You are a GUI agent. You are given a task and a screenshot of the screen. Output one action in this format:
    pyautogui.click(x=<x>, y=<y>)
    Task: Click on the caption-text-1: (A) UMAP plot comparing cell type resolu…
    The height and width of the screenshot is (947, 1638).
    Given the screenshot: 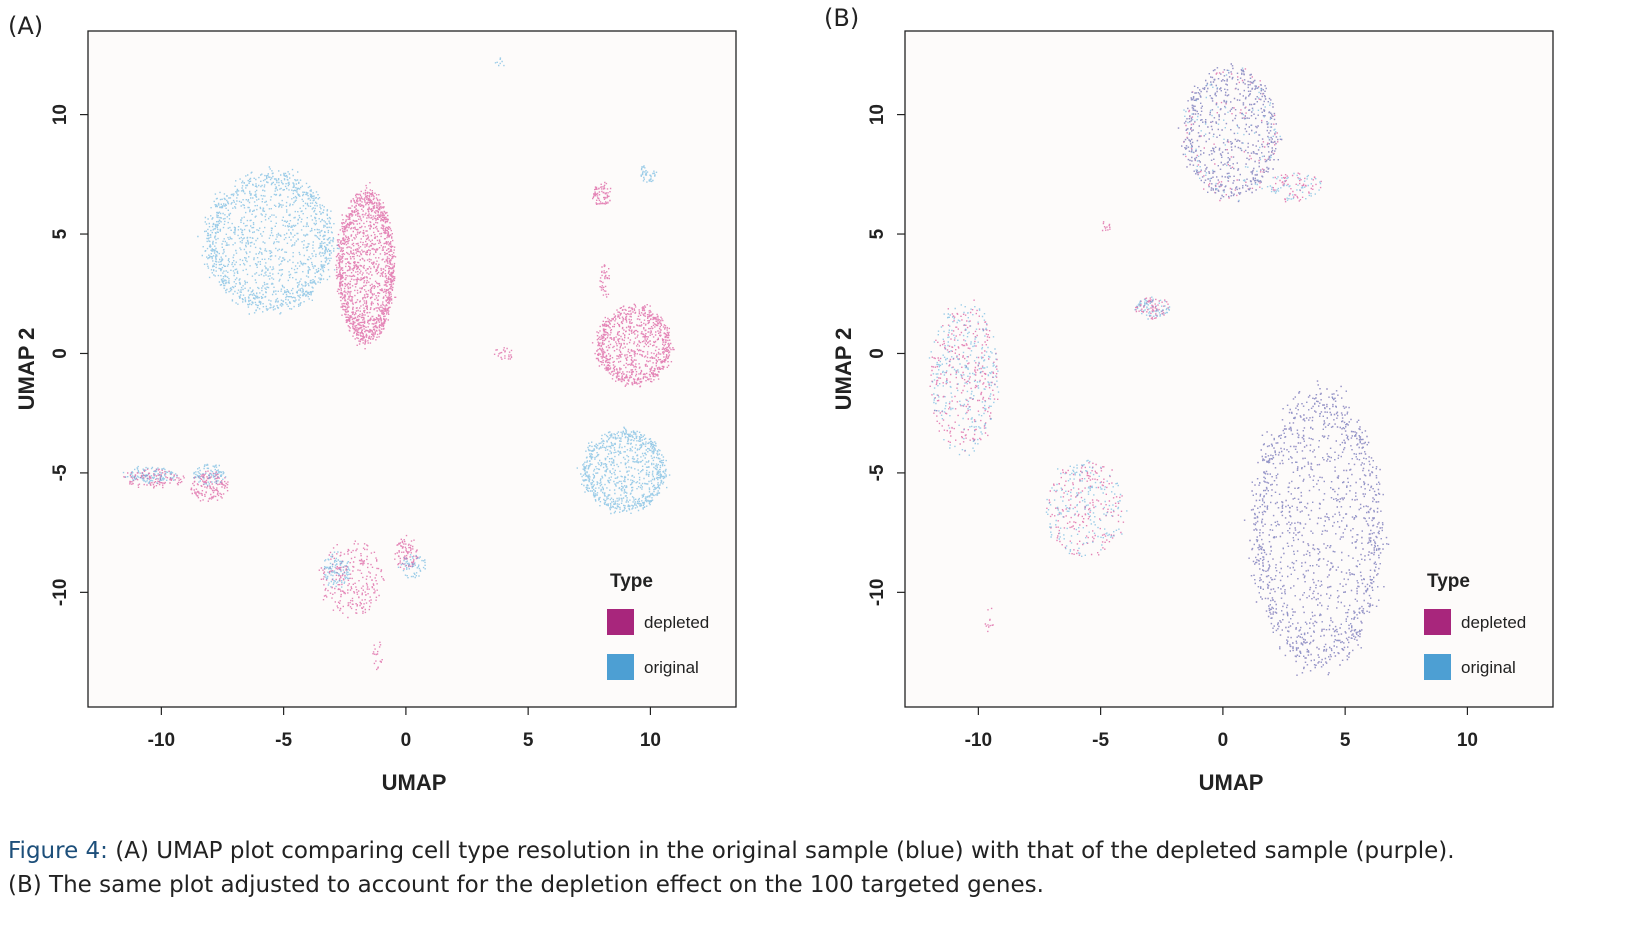 What is the action you would take?
    pyautogui.click(x=785, y=851)
    